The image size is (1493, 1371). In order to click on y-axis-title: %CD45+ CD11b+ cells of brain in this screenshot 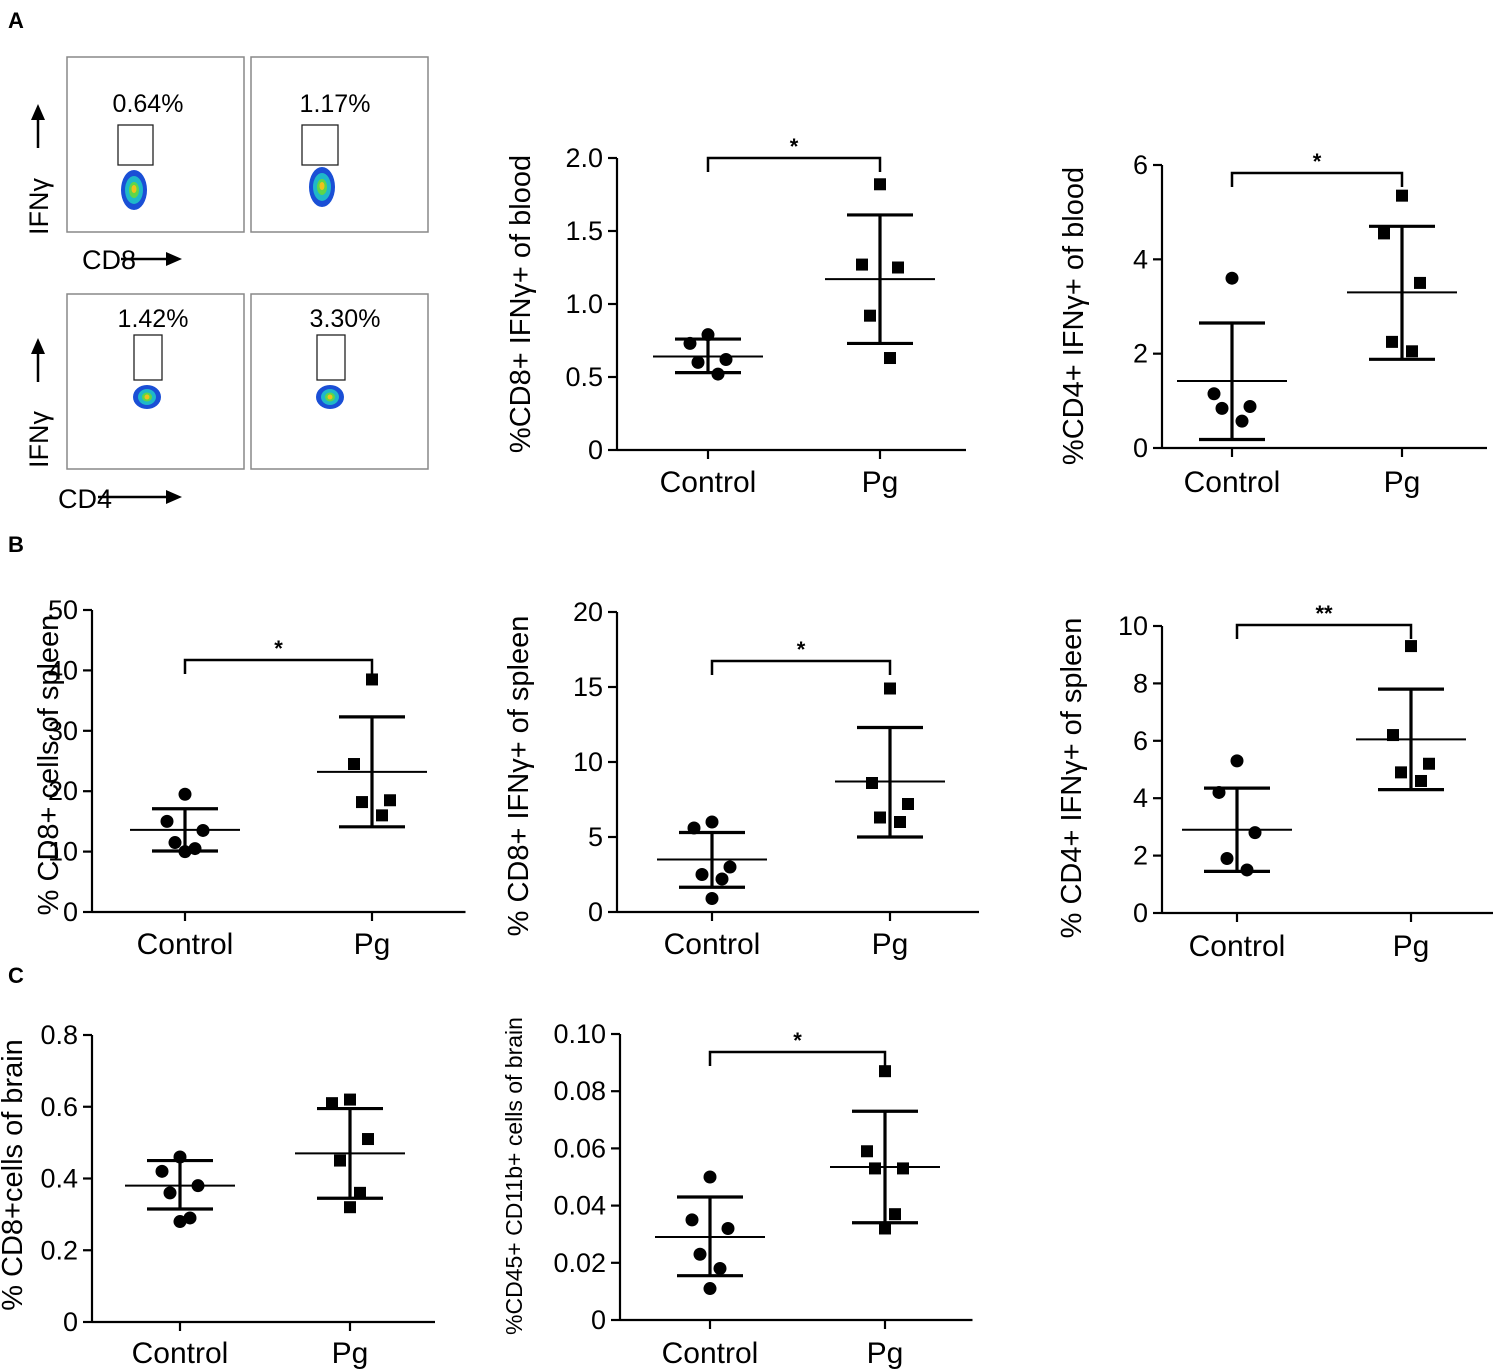, I will do `click(514, 1176)`.